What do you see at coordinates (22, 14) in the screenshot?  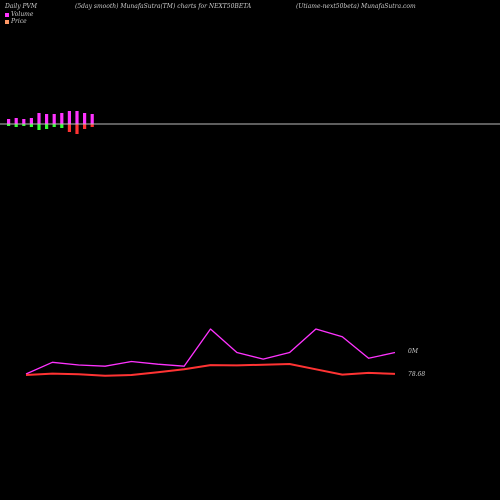 I see `legend-volume-label: Volume` at bounding box center [22, 14].